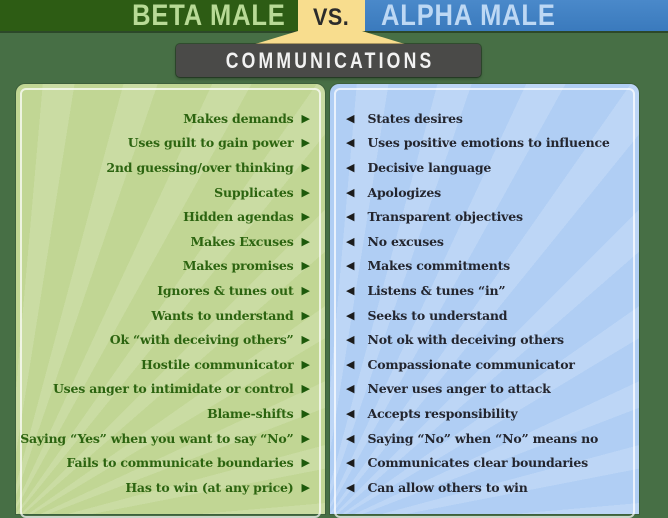 This screenshot has width=668, height=518. I want to click on beta-item-label: Fails to communicate boundaries, so click(180, 463).